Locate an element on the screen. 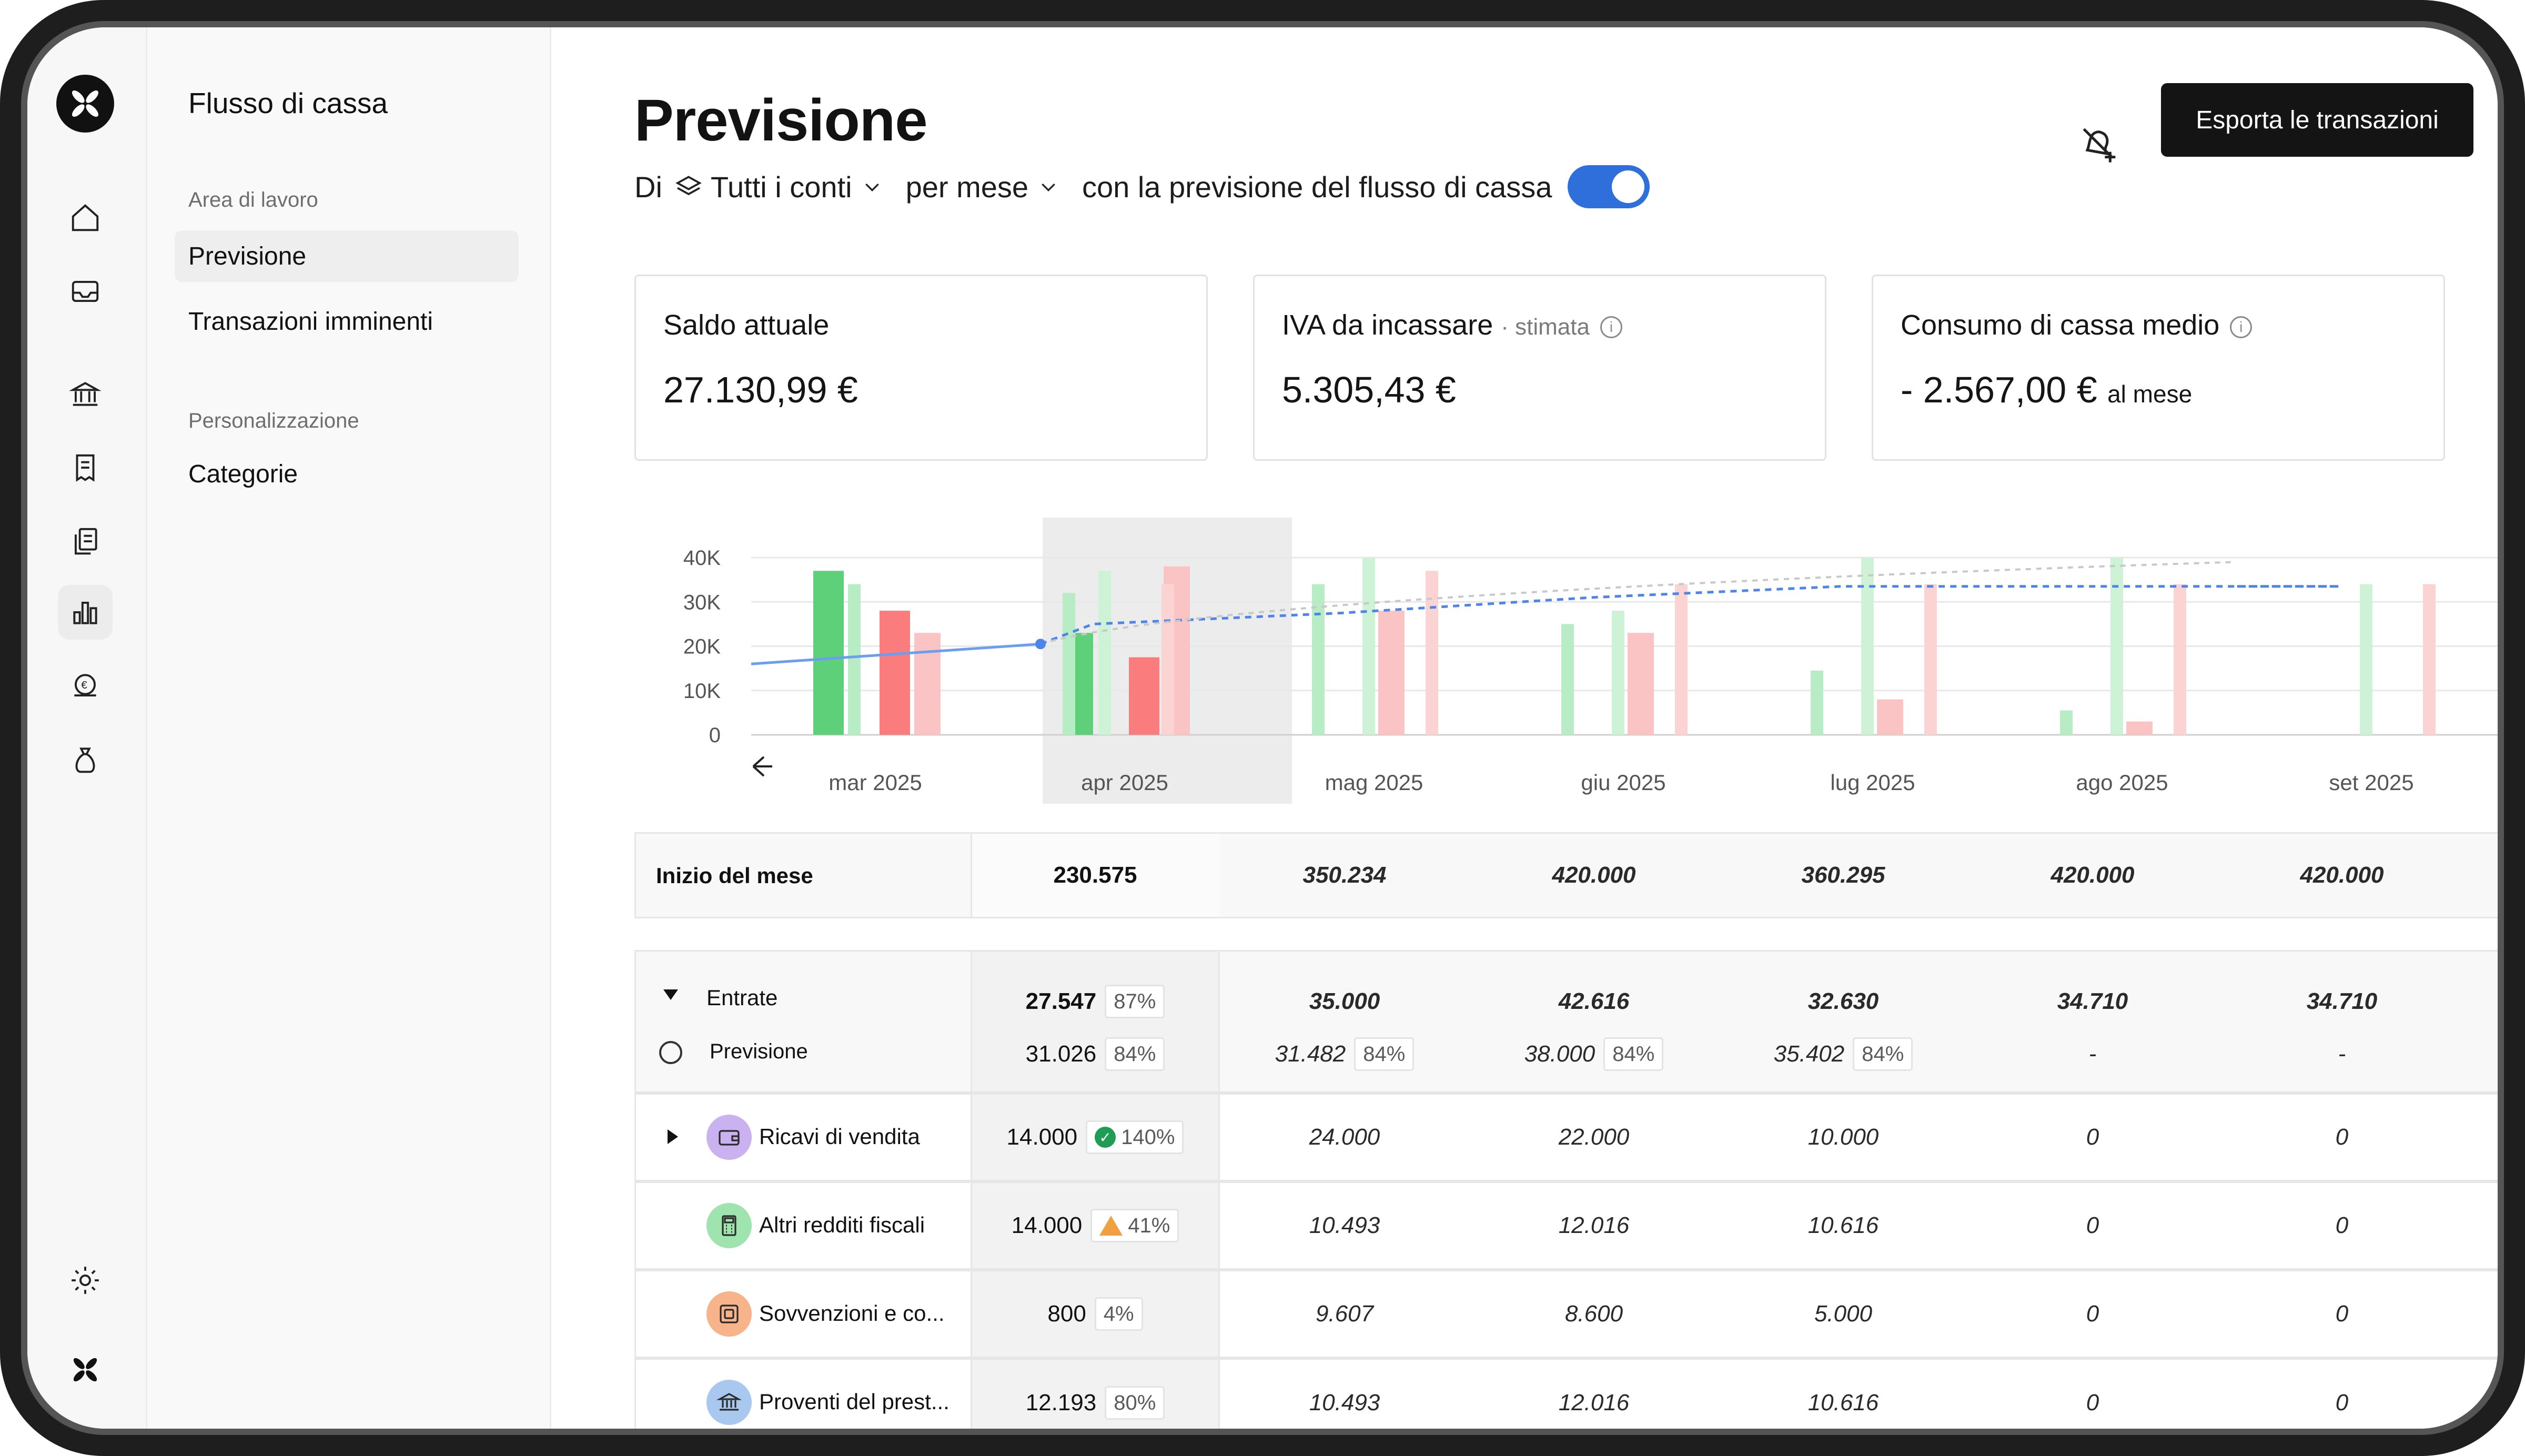 The image size is (2525, 1456). cell-value: 27.547 is located at coordinates (1061, 1001).